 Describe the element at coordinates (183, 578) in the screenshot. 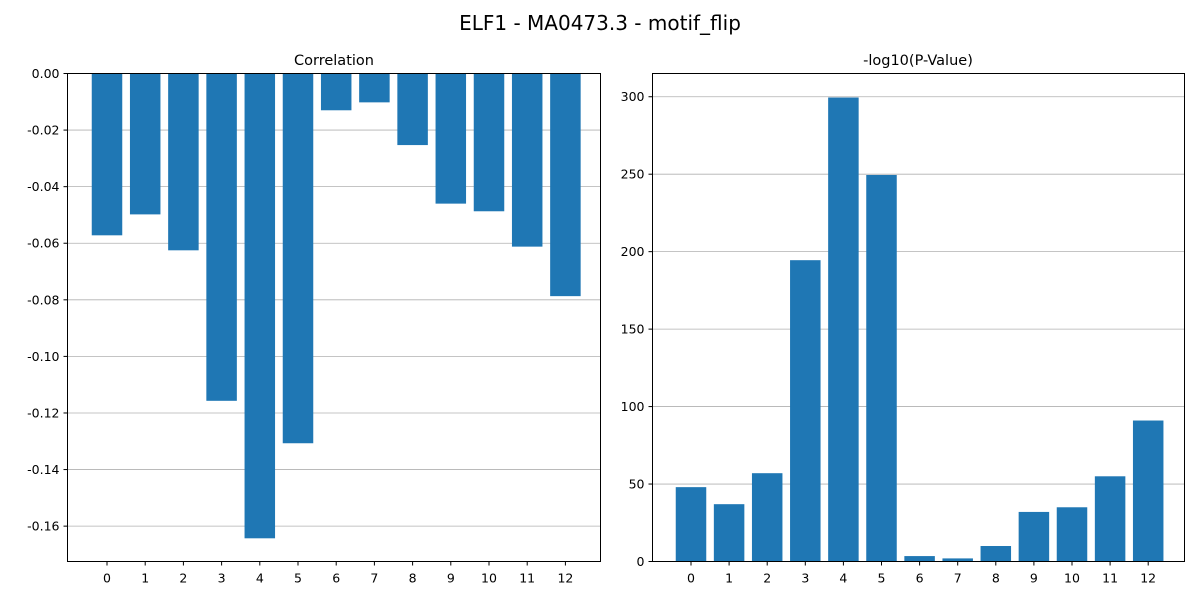

I see `correlation-x-tick-label: 2` at that location.